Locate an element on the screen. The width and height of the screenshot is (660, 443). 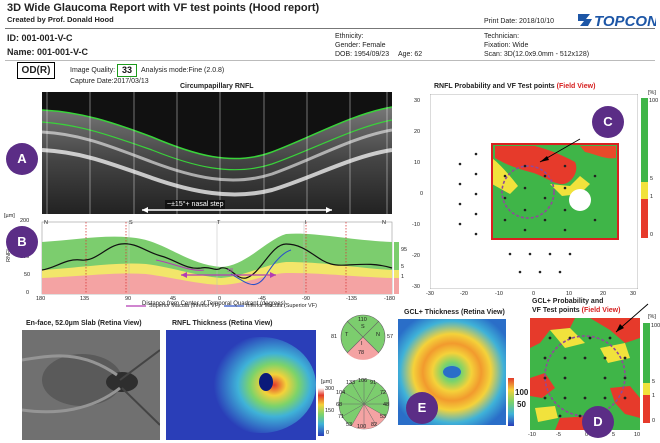
gcl-prob-scale is located at coordinates (646, 373).